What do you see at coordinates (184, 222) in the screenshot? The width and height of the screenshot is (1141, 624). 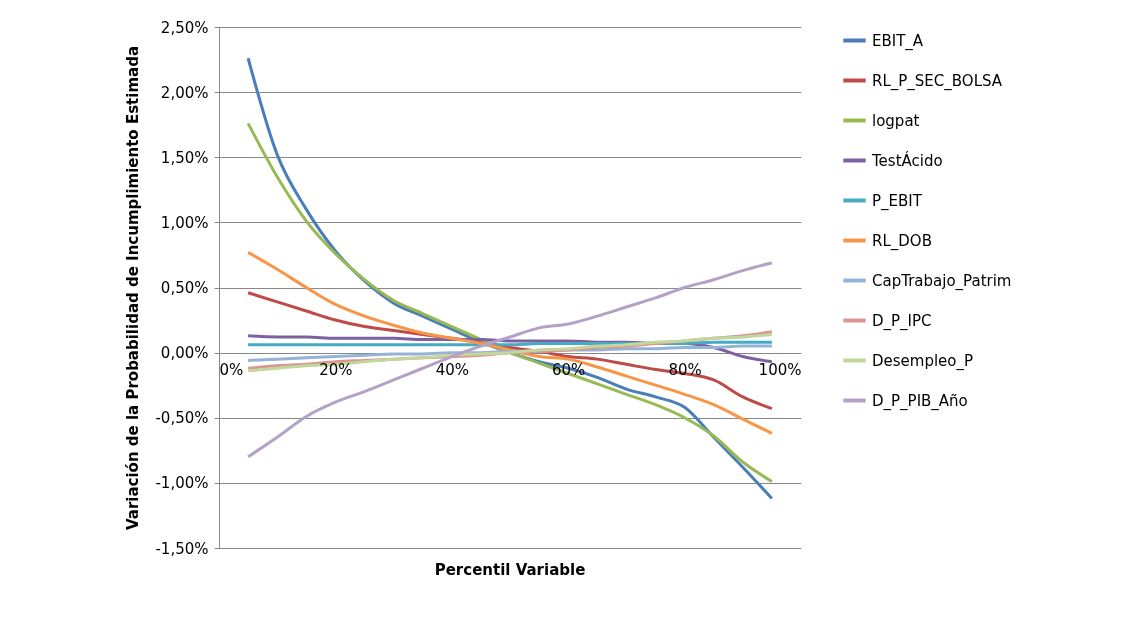 I see `y-tick-label: 1,00%` at bounding box center [184, 222].